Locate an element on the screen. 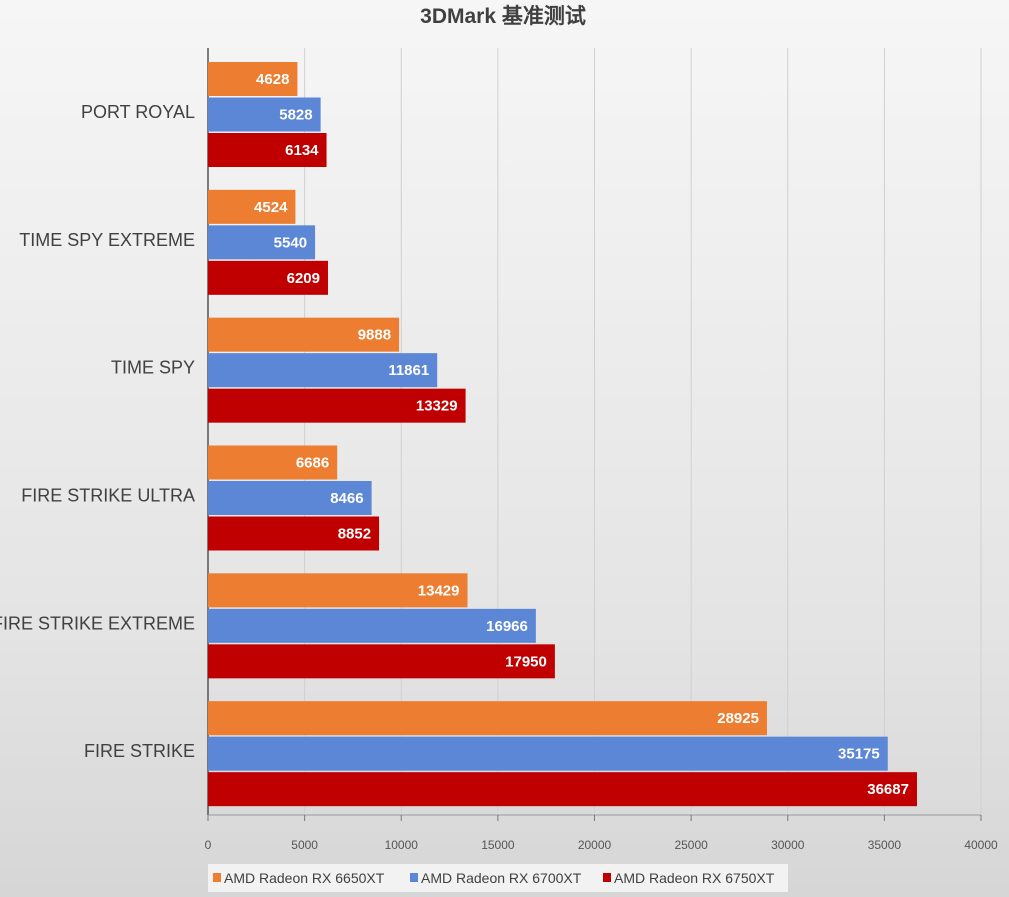  legend-label: AMD Radeon RX 6650XT is located at coordinates (304, 878).